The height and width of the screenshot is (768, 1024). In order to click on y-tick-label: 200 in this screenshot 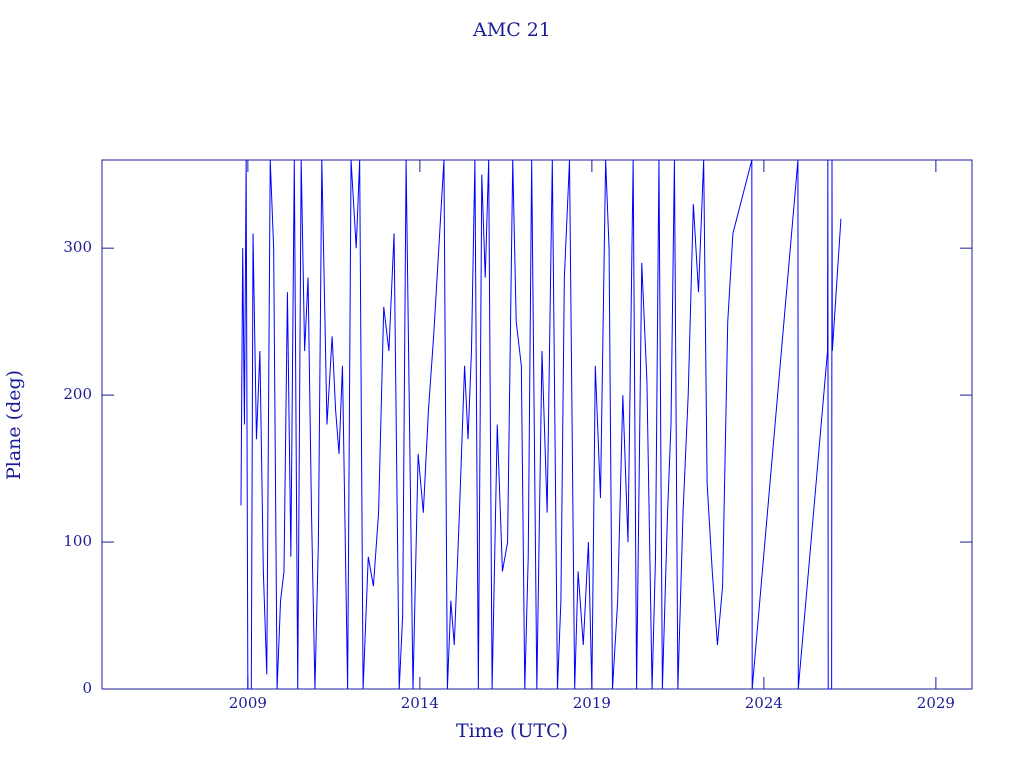, I will do `click(77, 394)`.